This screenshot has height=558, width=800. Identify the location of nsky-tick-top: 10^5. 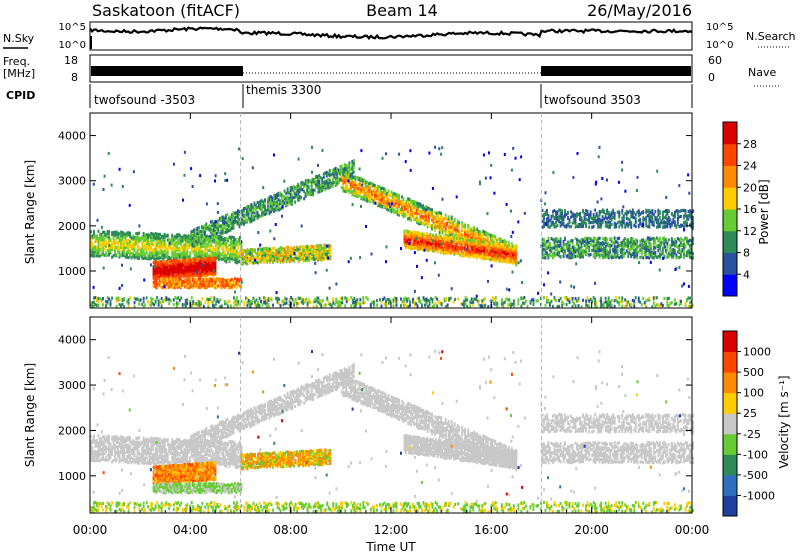
(72, 27).